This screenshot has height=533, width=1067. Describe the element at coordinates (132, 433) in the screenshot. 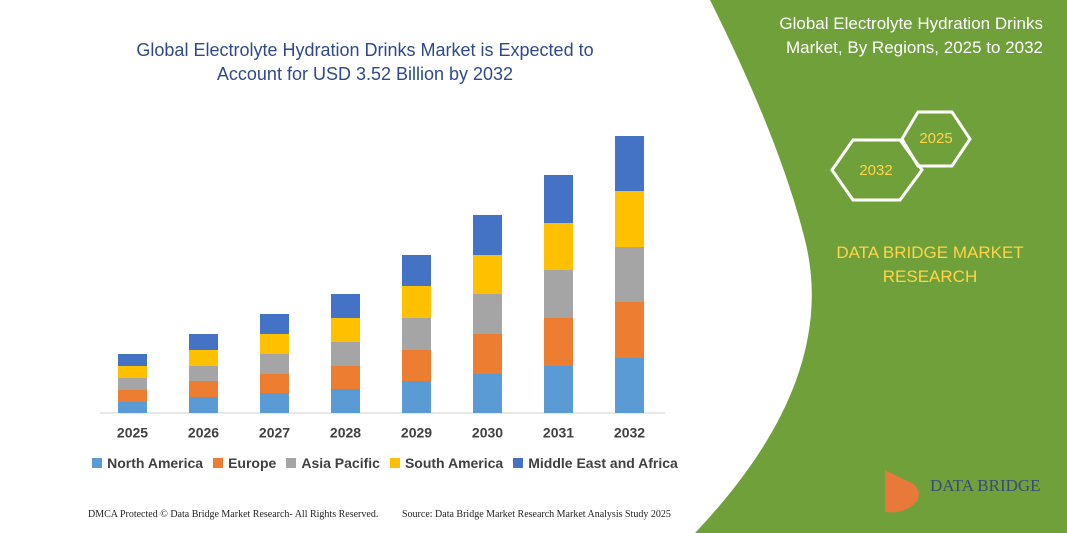

I see `x-tick-label: 2025` at that location.